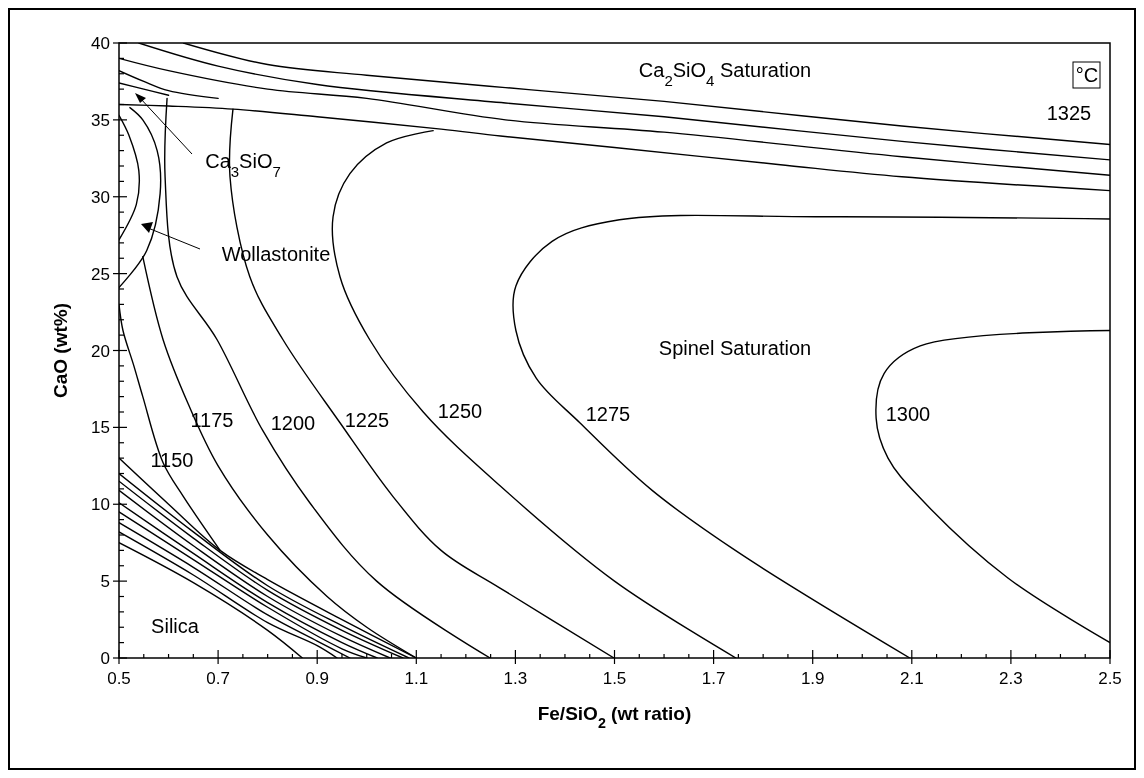 The image size is (1144, 778). What do you see at coordinates (367, 420) in the screenshot?
I see `annotation: 1225` at bounding box center [367, 420].